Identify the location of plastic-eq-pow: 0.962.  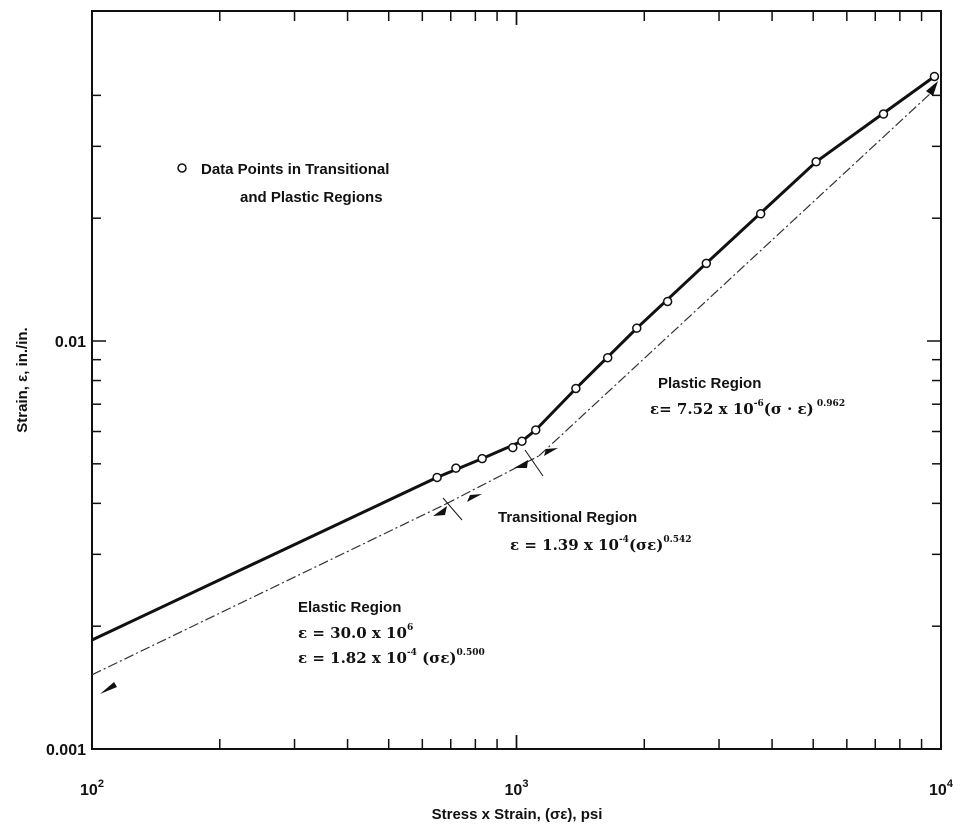
(829, 404).